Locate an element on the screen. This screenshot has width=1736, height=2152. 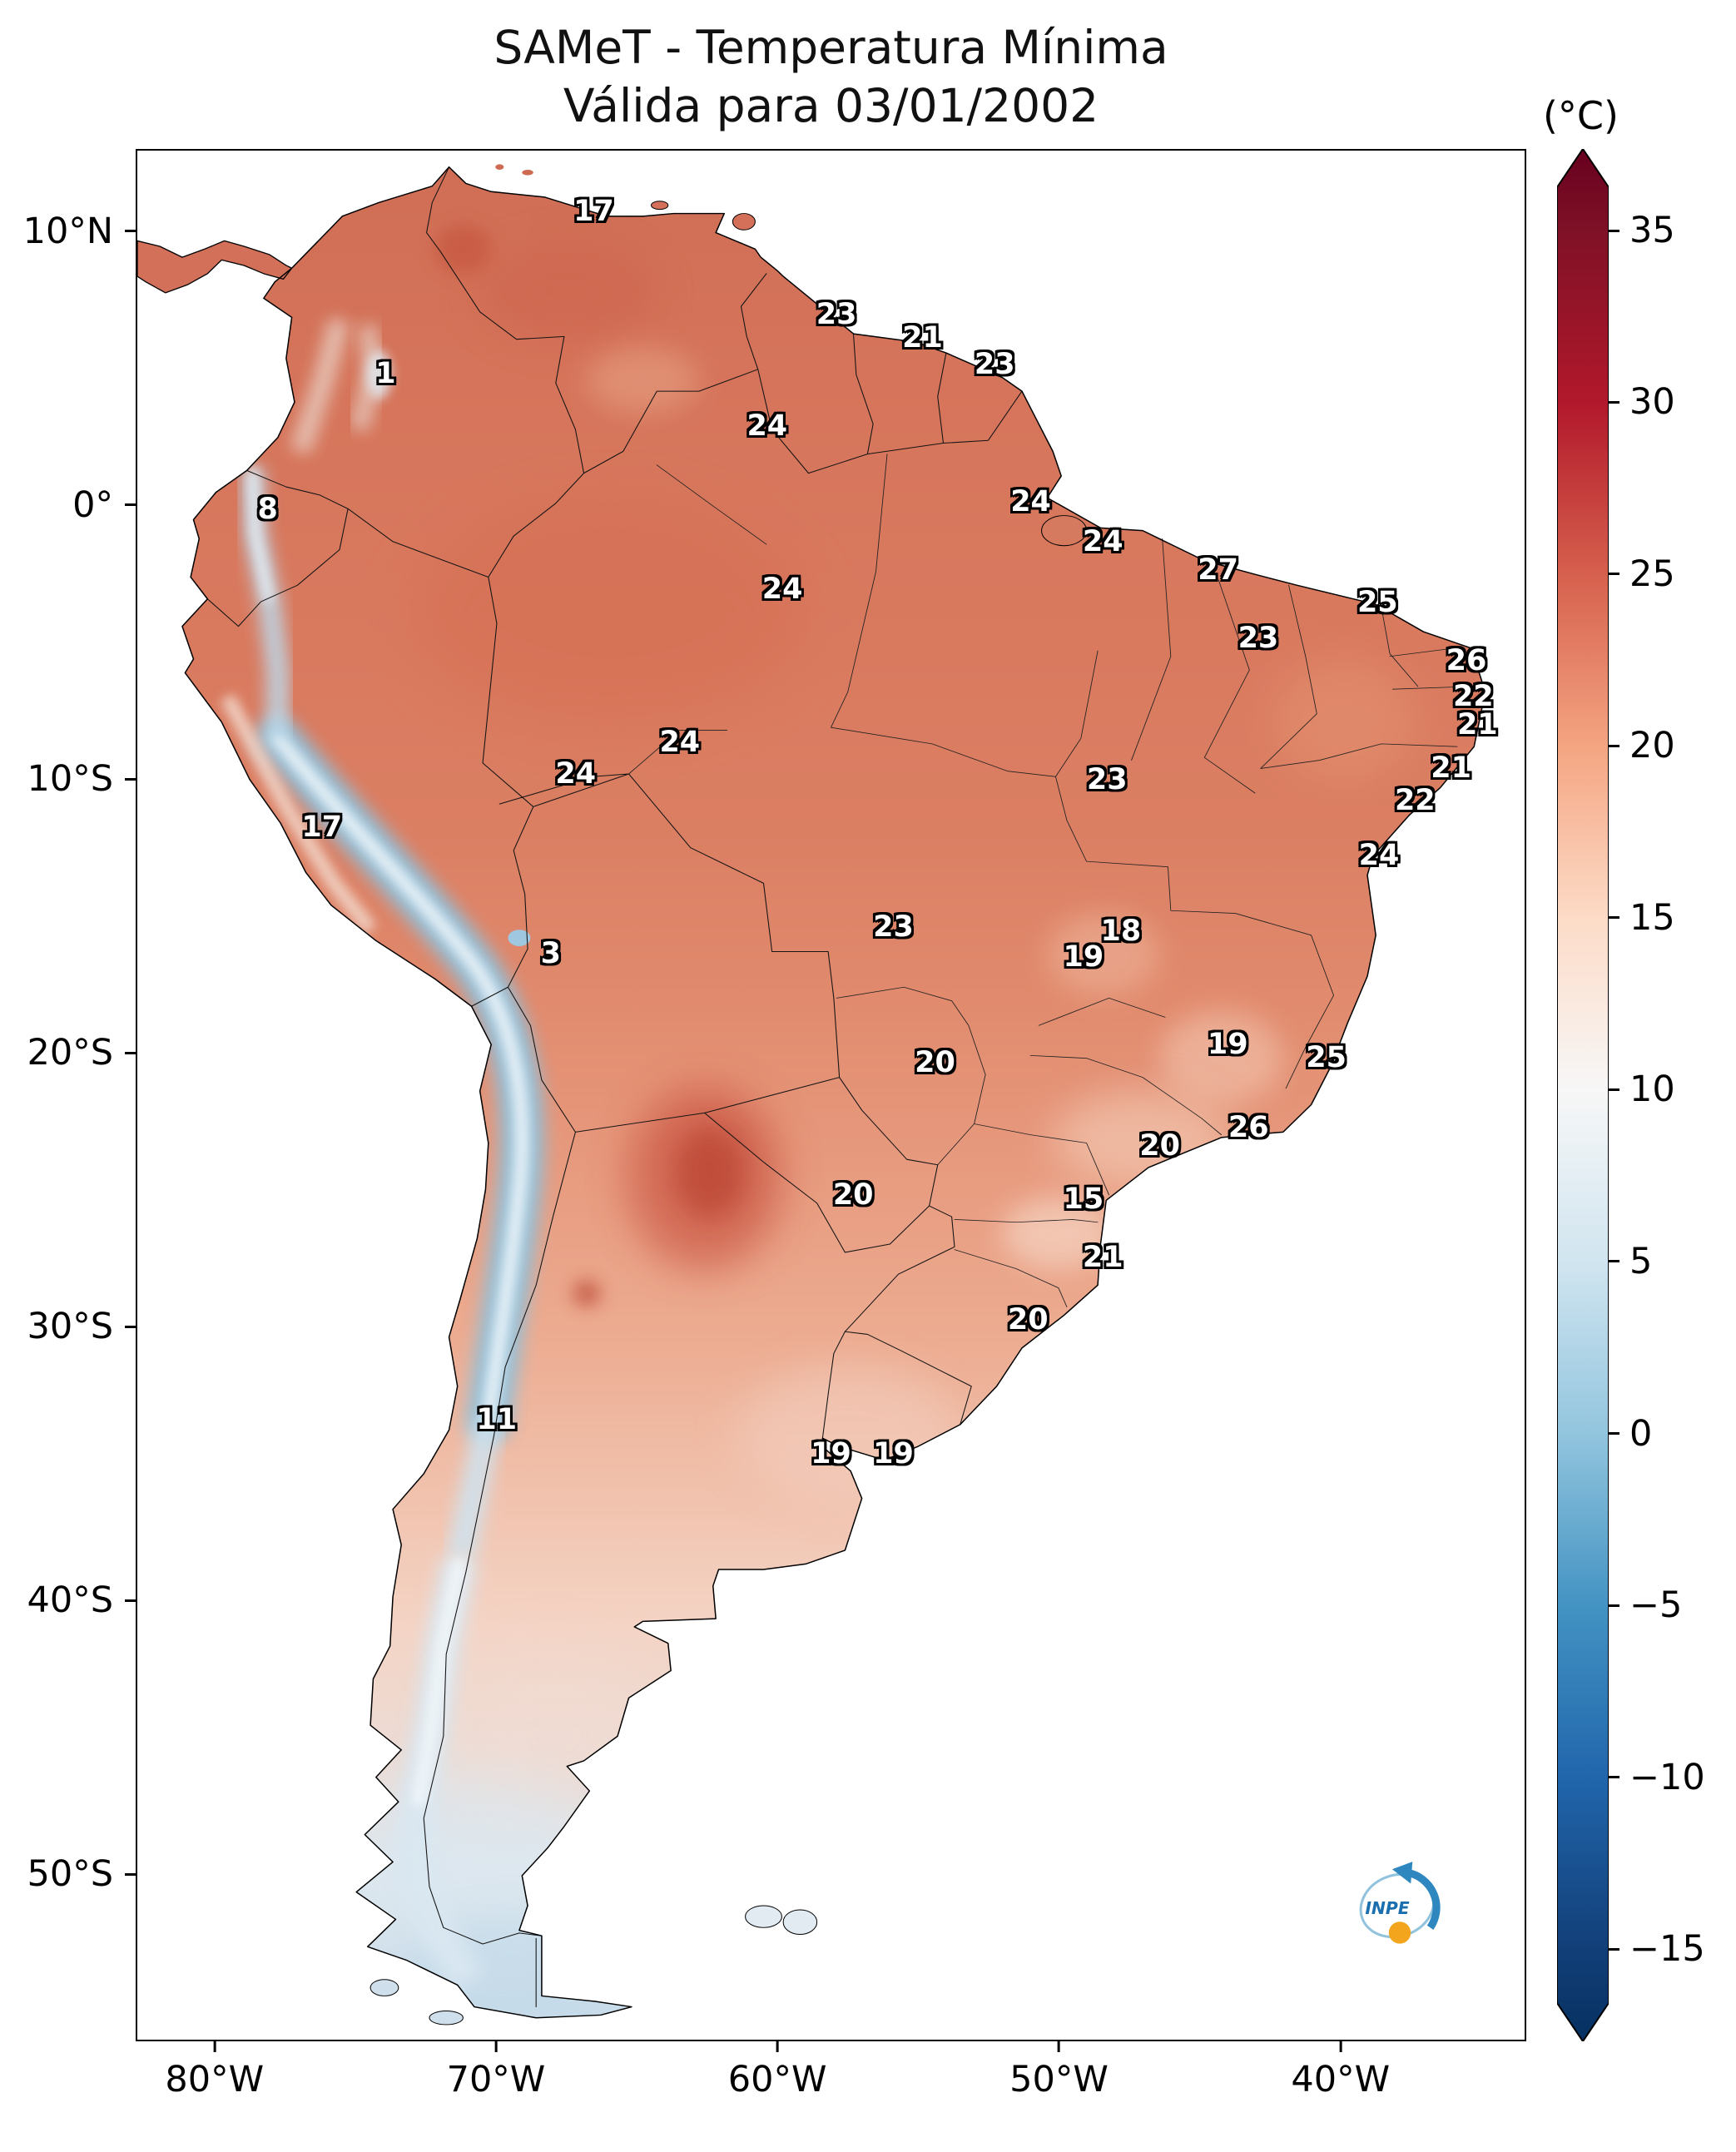
title-line1: SAMeT - Temperatura Mínima is located at coordinates (831, 47).